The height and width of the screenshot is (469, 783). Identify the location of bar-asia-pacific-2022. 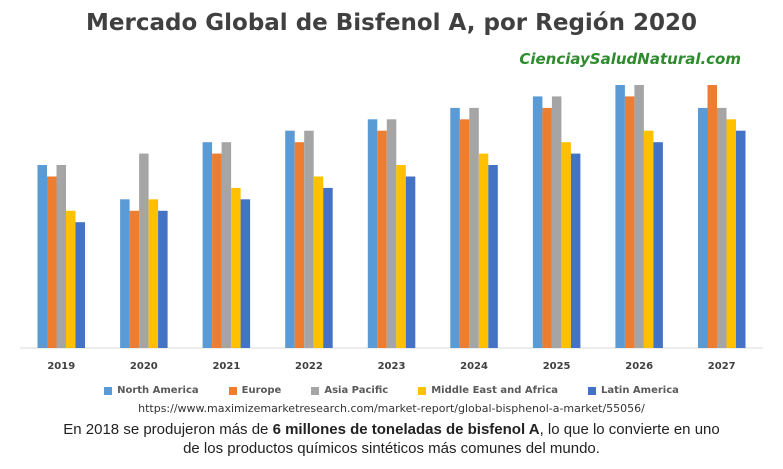
(309, 239).